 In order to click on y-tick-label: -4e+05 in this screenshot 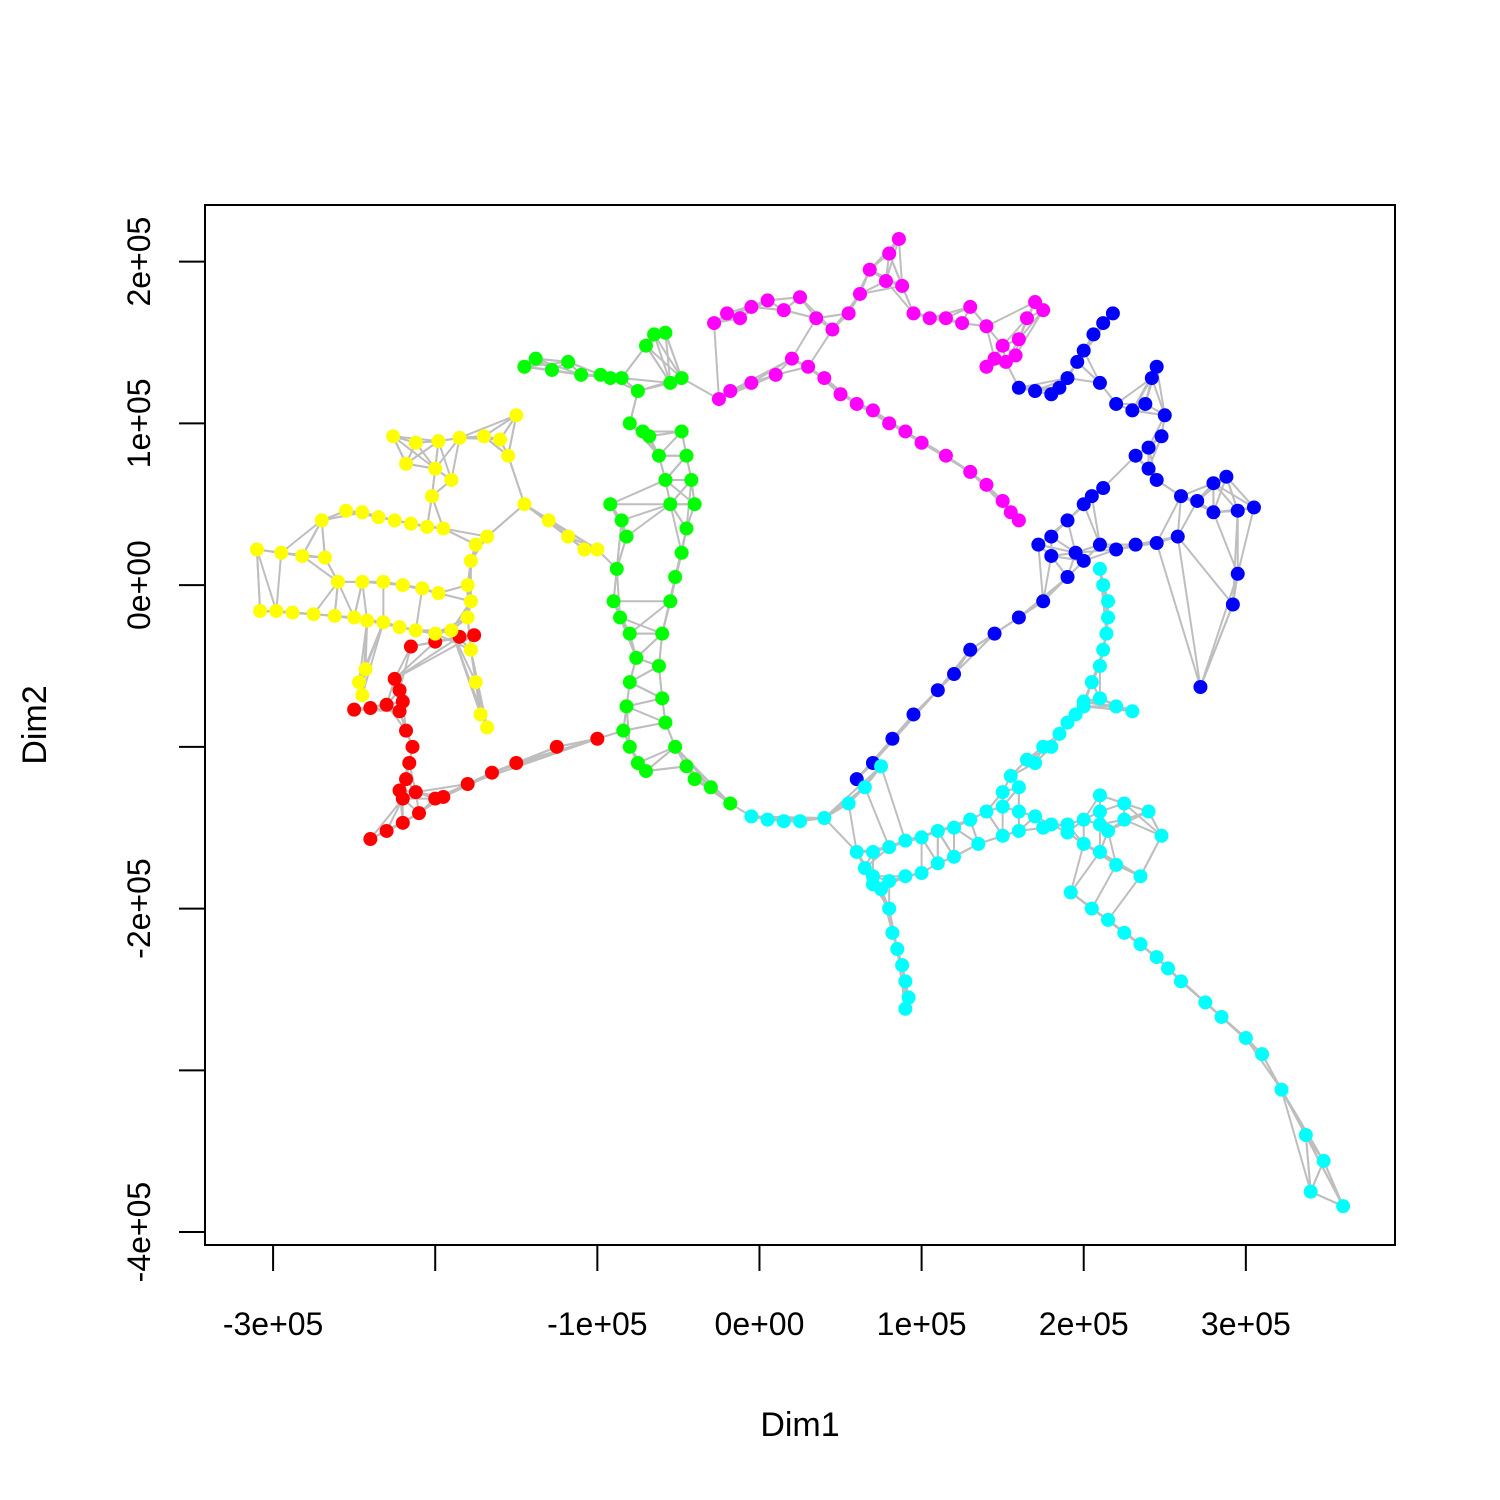, I will do `click(139, 1232)`.